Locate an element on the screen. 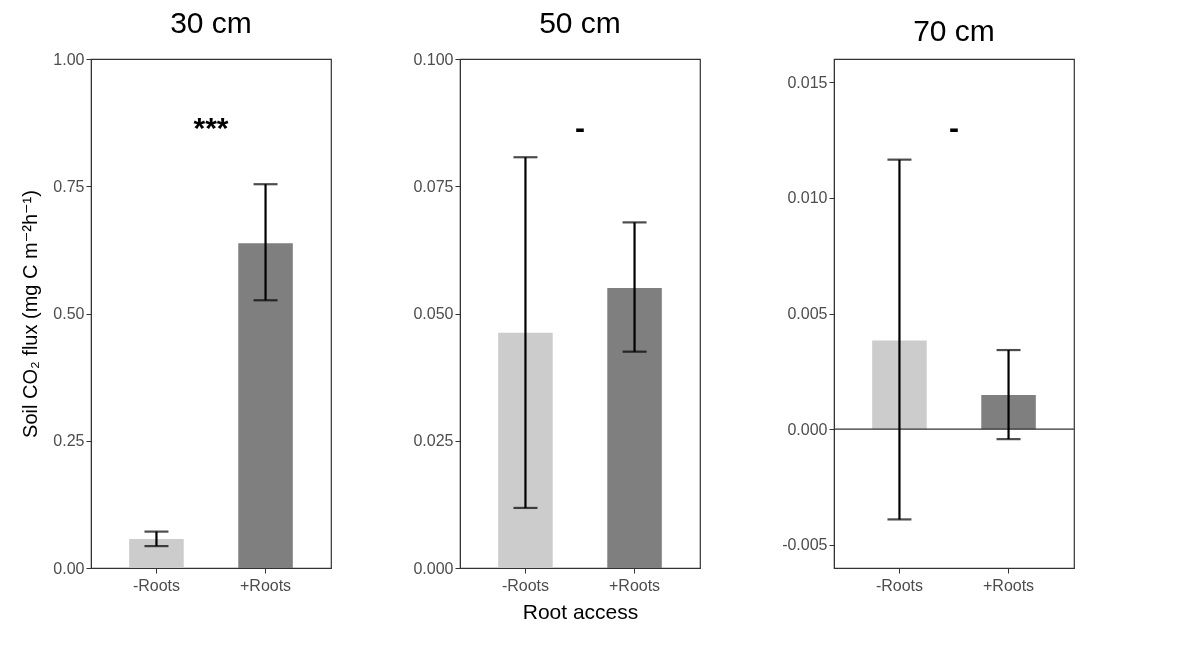  y-tick-label: -0.005 is located at coordinates (805, 545).